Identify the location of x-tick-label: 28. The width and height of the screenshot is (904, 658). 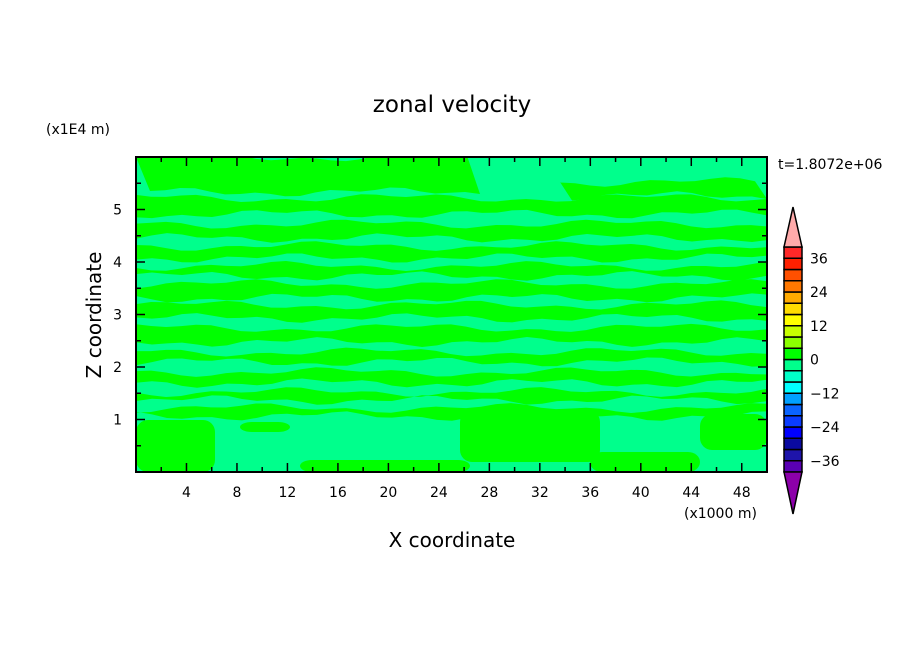
(489, 493).